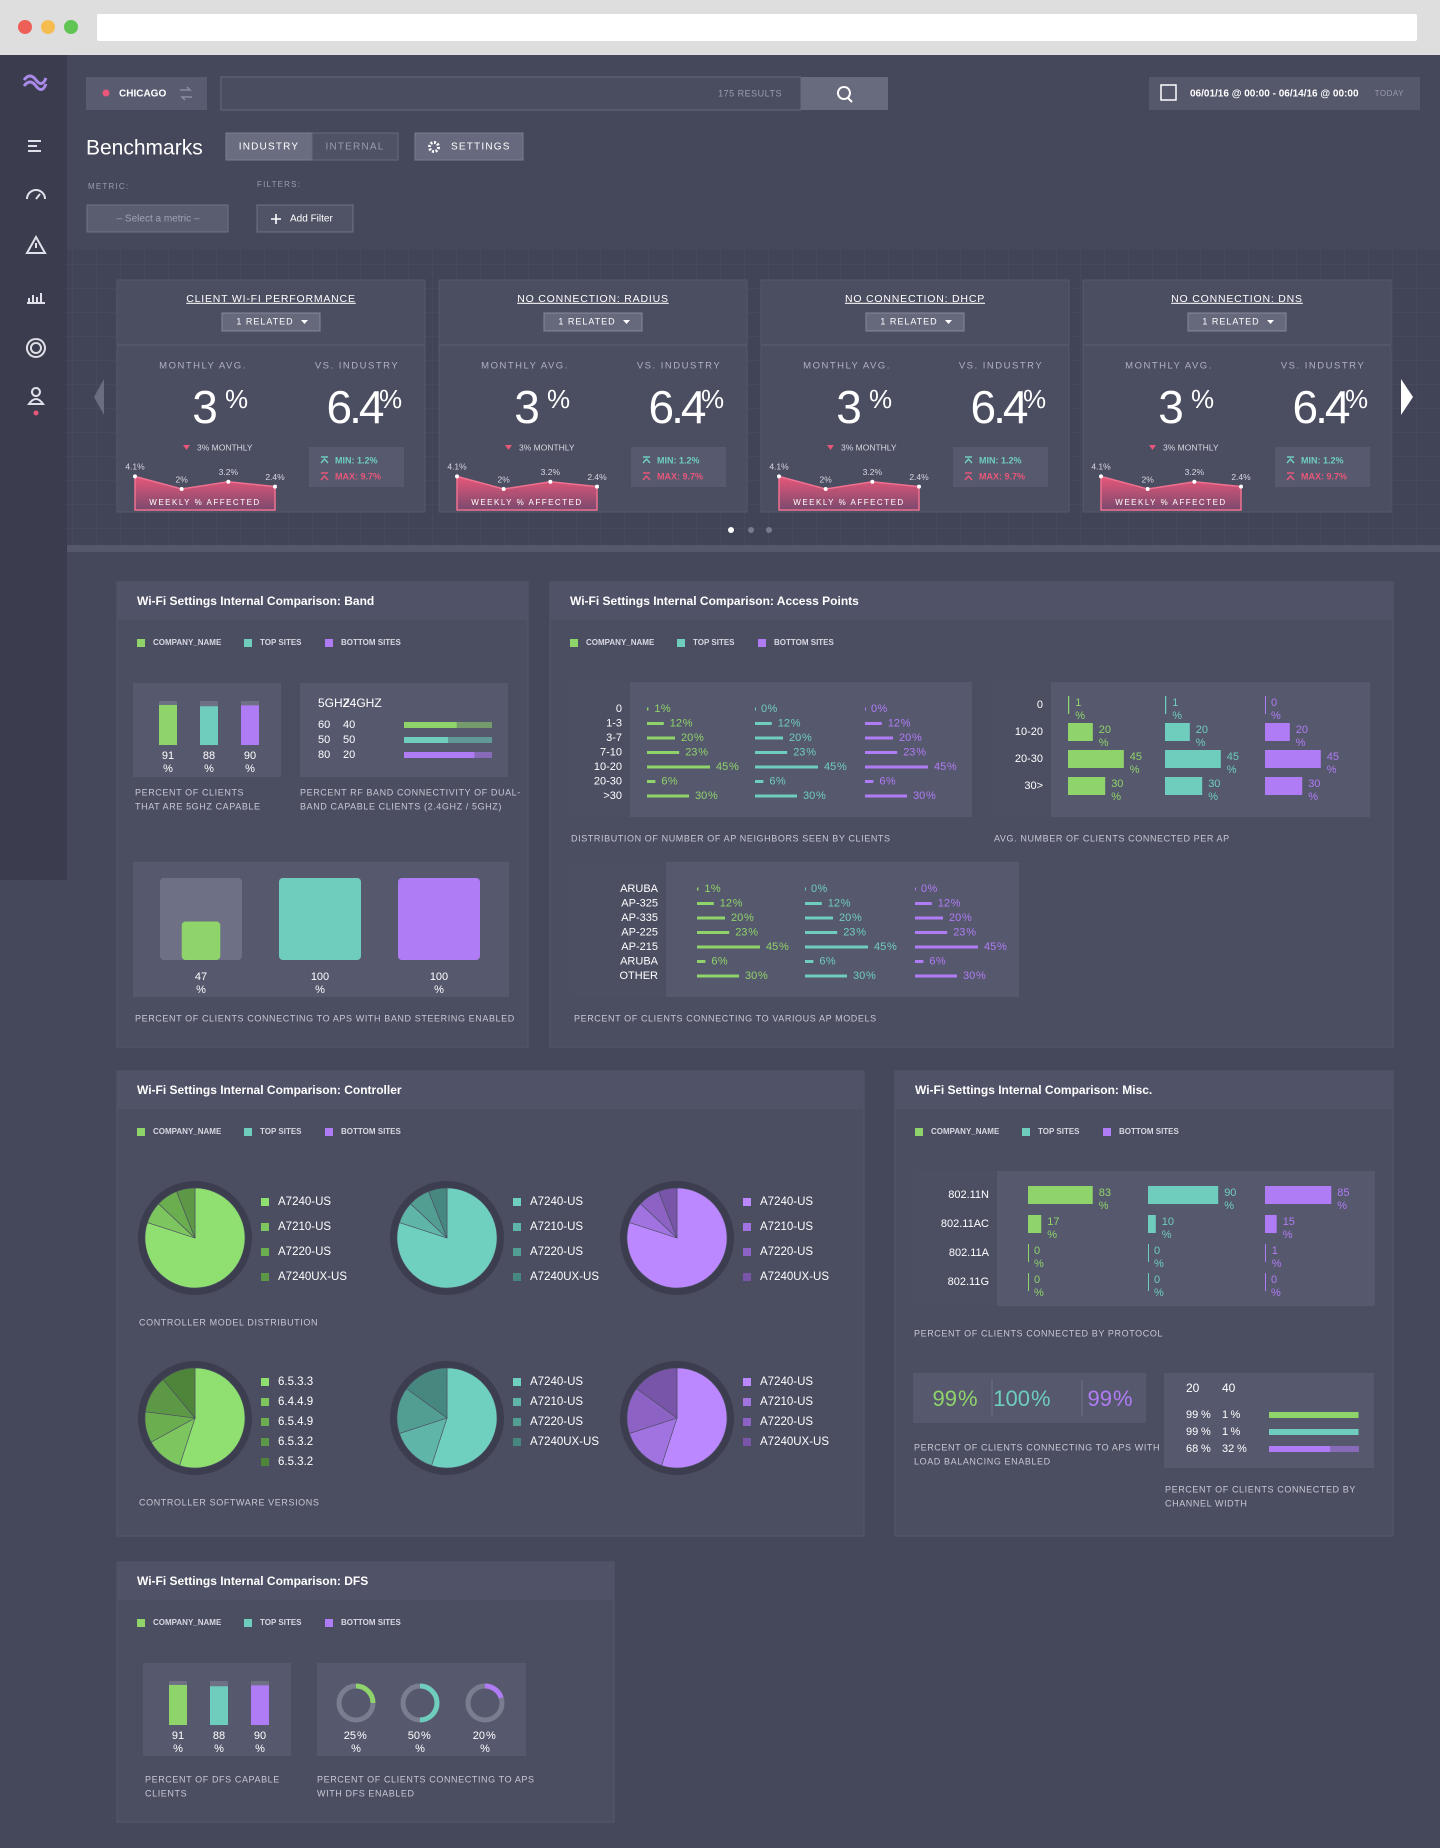 The height and width of the screenshot is (1848, 1440). Describe the element at coordinates (1323, 366) in the screenshot. I see `metric-label: VS. INDUSTRY` at that location.